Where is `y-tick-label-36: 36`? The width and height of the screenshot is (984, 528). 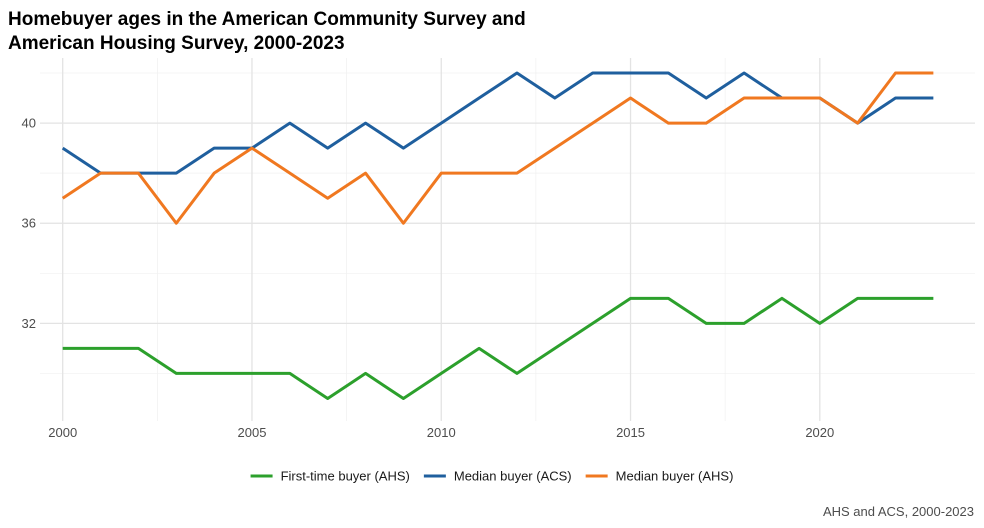 y-tick-label-36: 36 is located at coordinates (29, 223).